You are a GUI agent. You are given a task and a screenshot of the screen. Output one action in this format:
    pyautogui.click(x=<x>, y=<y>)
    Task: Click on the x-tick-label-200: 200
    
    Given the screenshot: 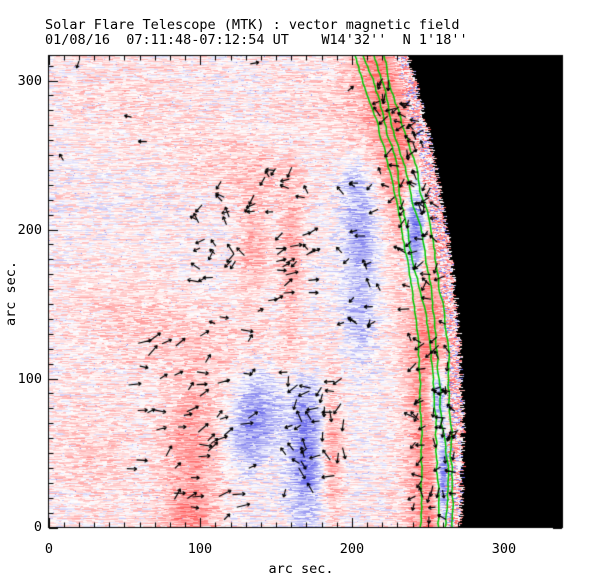 What is the action you would take?
    pyautogui.click(x=352, y=549)
    